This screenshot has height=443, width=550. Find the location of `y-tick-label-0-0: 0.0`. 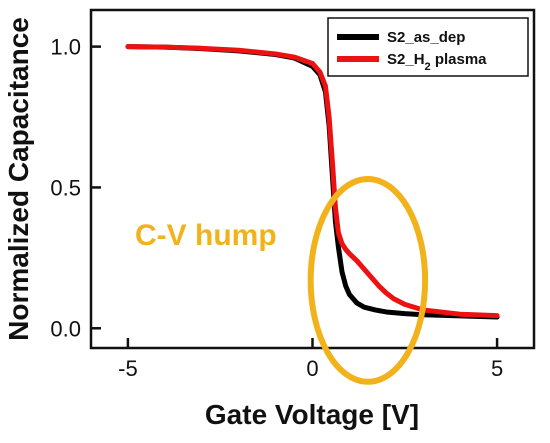

y-tick-label-0-0: 0.0 is located at coordinates (65, 328).